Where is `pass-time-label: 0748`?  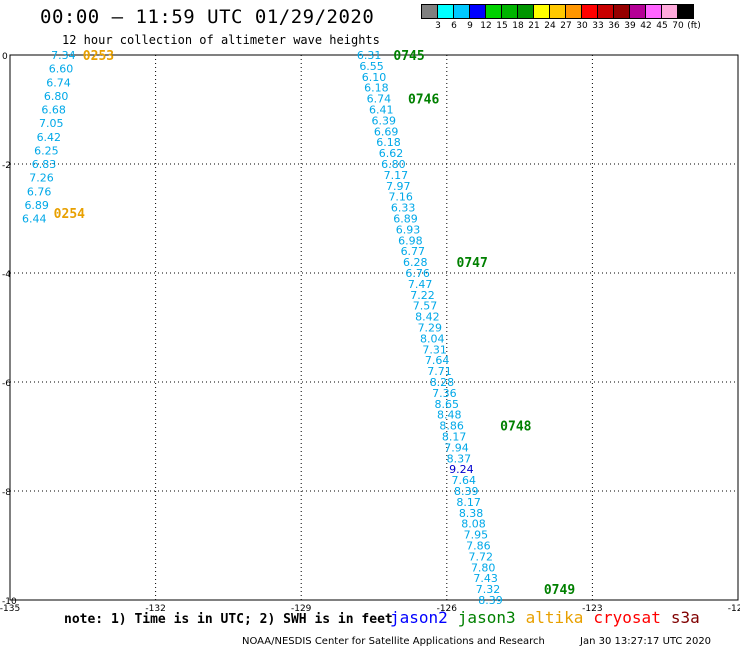 pass-time-label: 0748 is located at coordinates (515, 427).